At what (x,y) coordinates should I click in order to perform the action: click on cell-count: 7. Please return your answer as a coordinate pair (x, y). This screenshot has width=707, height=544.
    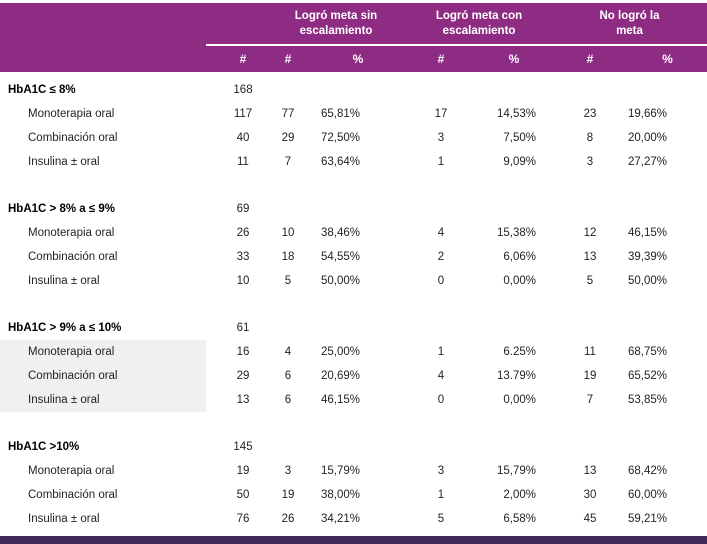
    Looking at the image, I should click on (288, 162).